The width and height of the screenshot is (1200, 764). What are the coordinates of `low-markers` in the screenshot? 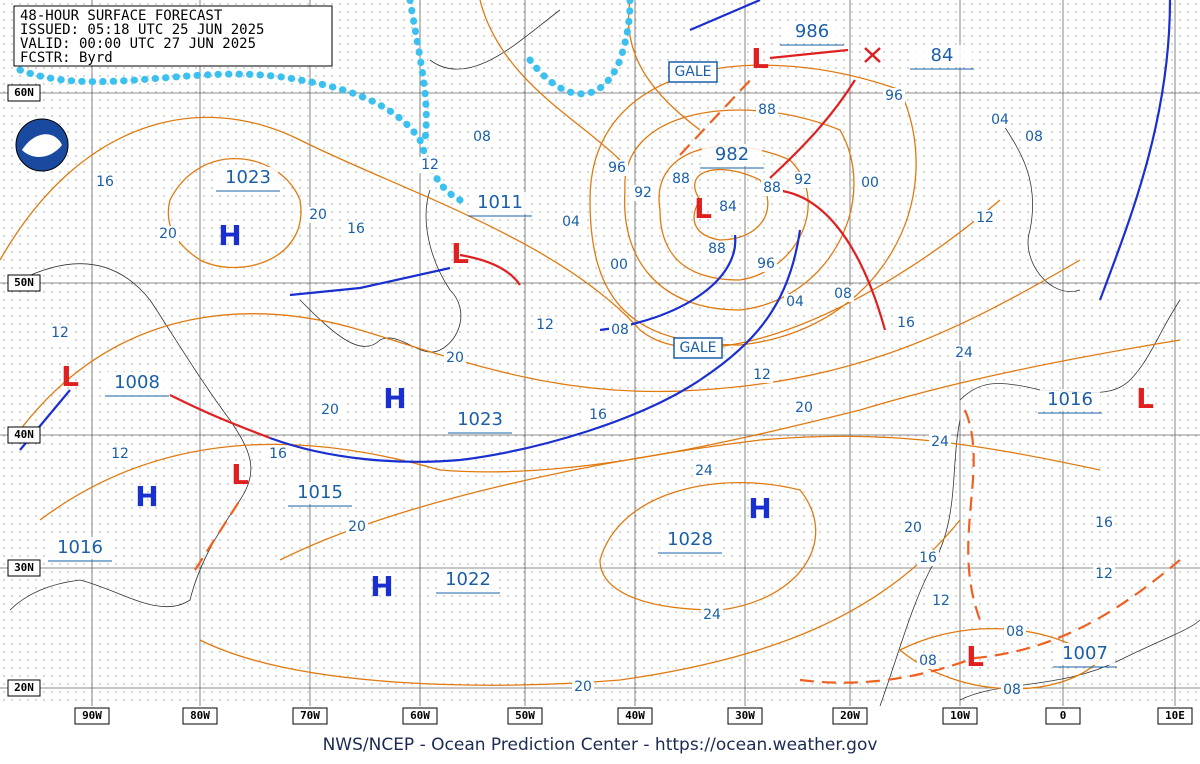 It's located at (872, 55).